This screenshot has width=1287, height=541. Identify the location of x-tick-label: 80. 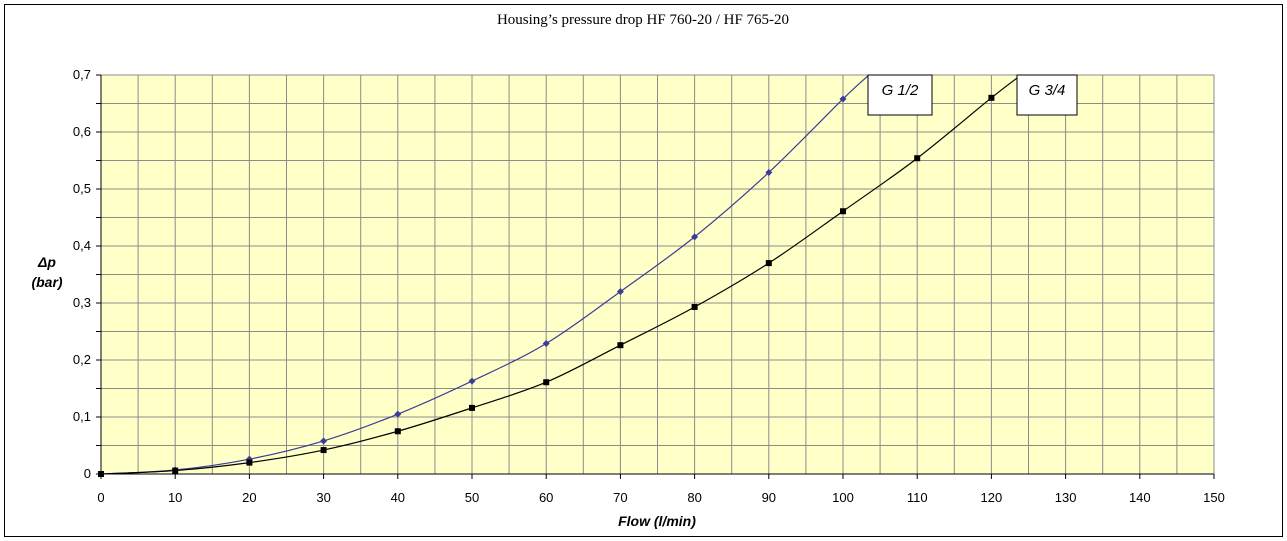
(694, 497).